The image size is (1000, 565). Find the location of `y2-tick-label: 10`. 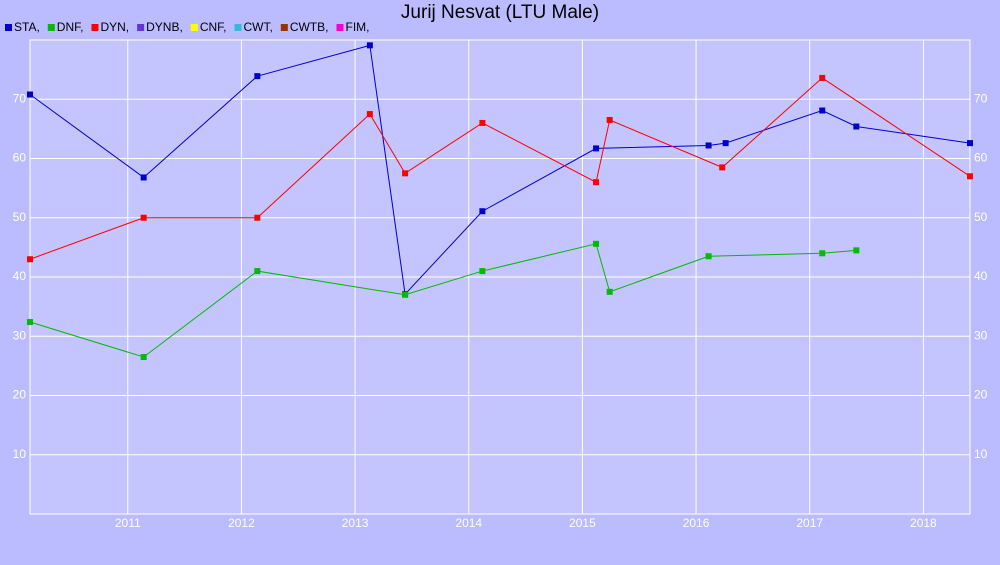

y2-tick-label: 10 is located at coordinates (981, 454).